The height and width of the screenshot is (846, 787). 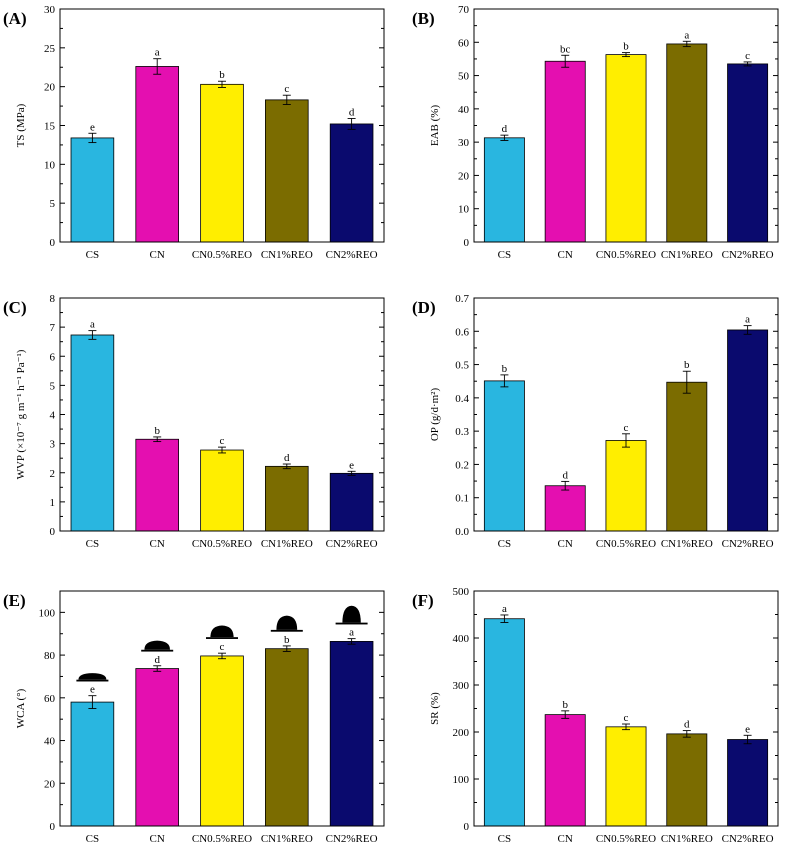 What do you see at coordinates (14, 600) in the screenshot?
I see `panel-label: (E)` at bounding box center [14, 600].